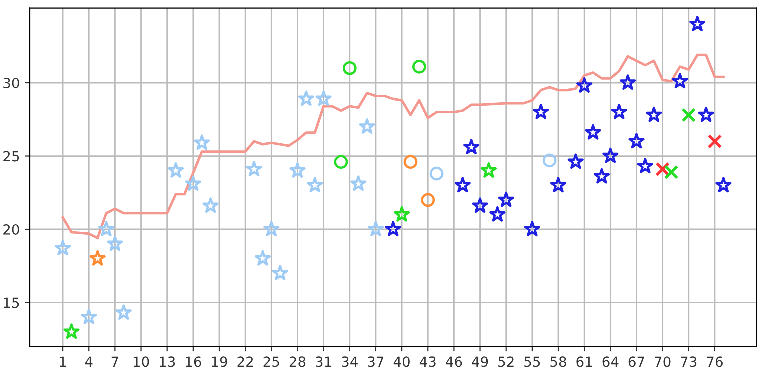  I want to click on x-tick-label: 22, so click(246, 361).